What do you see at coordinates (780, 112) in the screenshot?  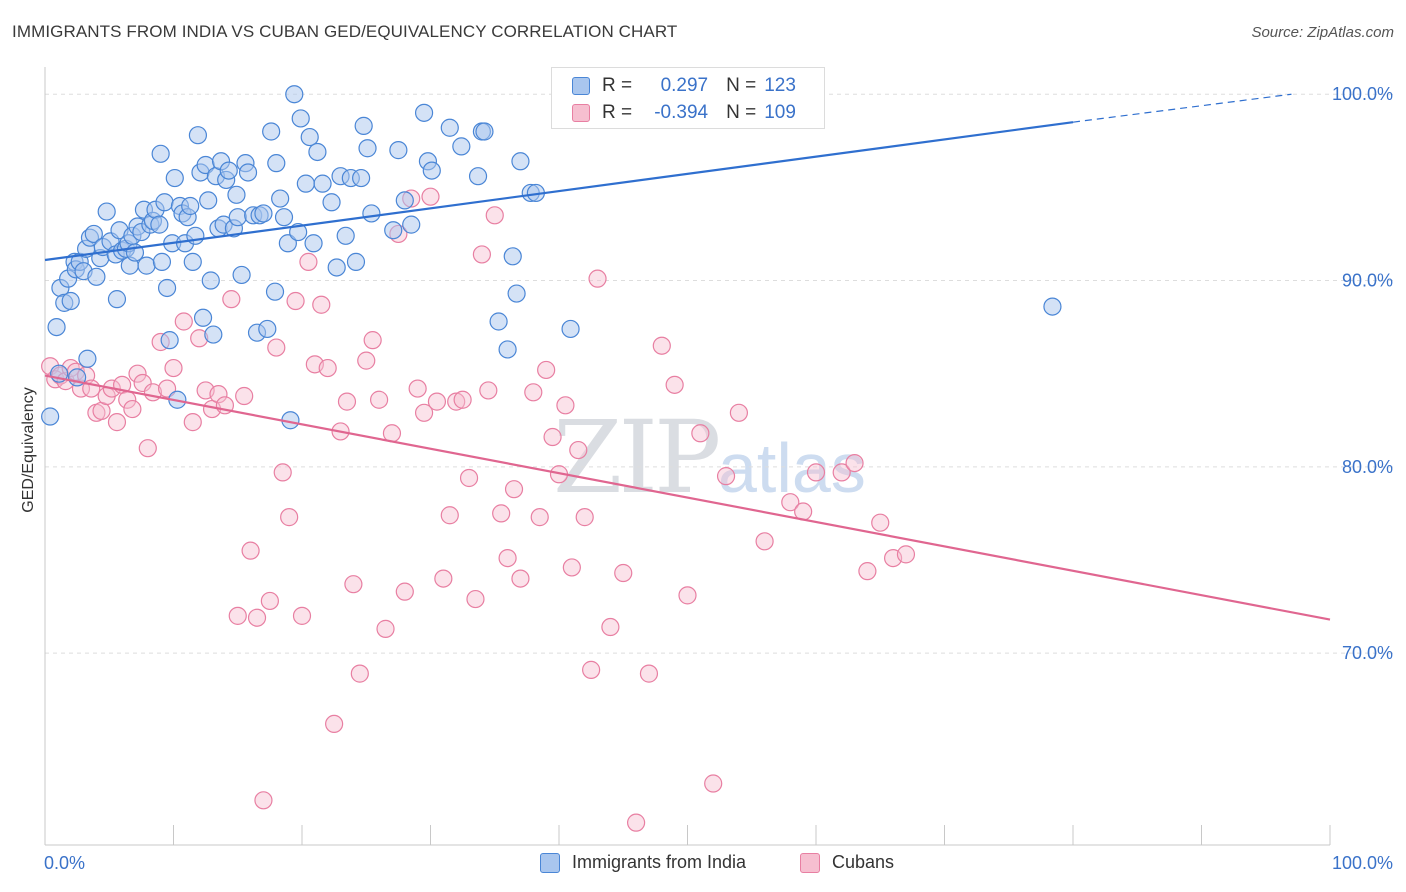 I see `legend-n-value: 109` at bounding box center [780, 112].